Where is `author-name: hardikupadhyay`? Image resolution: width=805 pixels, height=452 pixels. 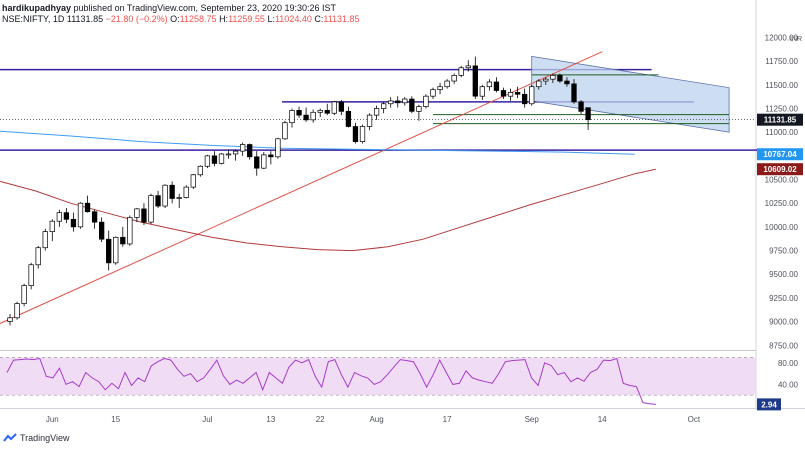
author-name: hardikupadhyay is located at coordinates (37, 8).